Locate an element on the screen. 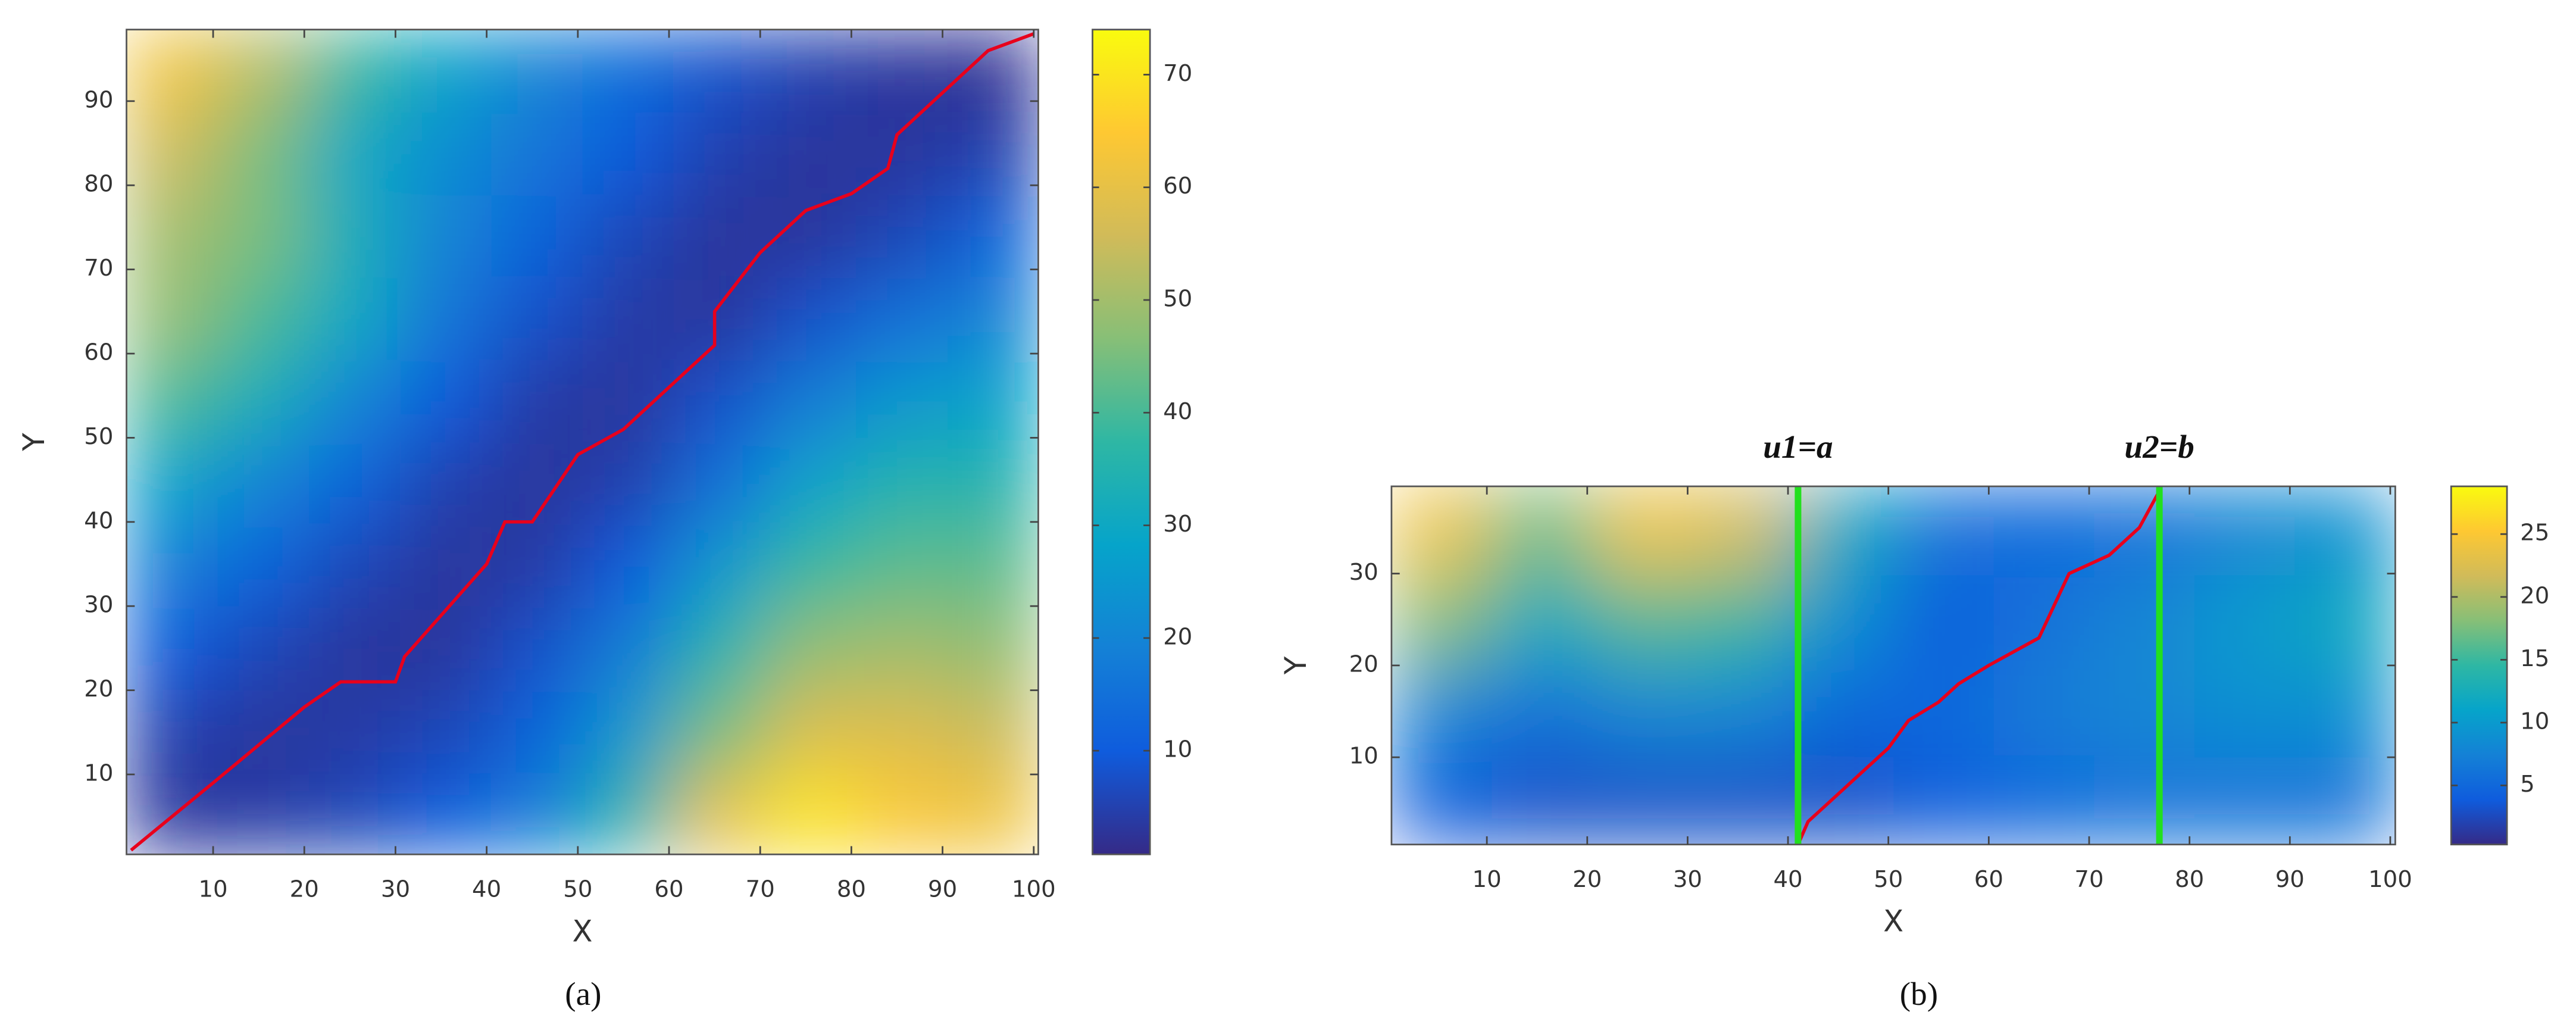 The height and width of the screenshot is (1031, 2576). caption: (b) is located at coordinates (1919, 994).